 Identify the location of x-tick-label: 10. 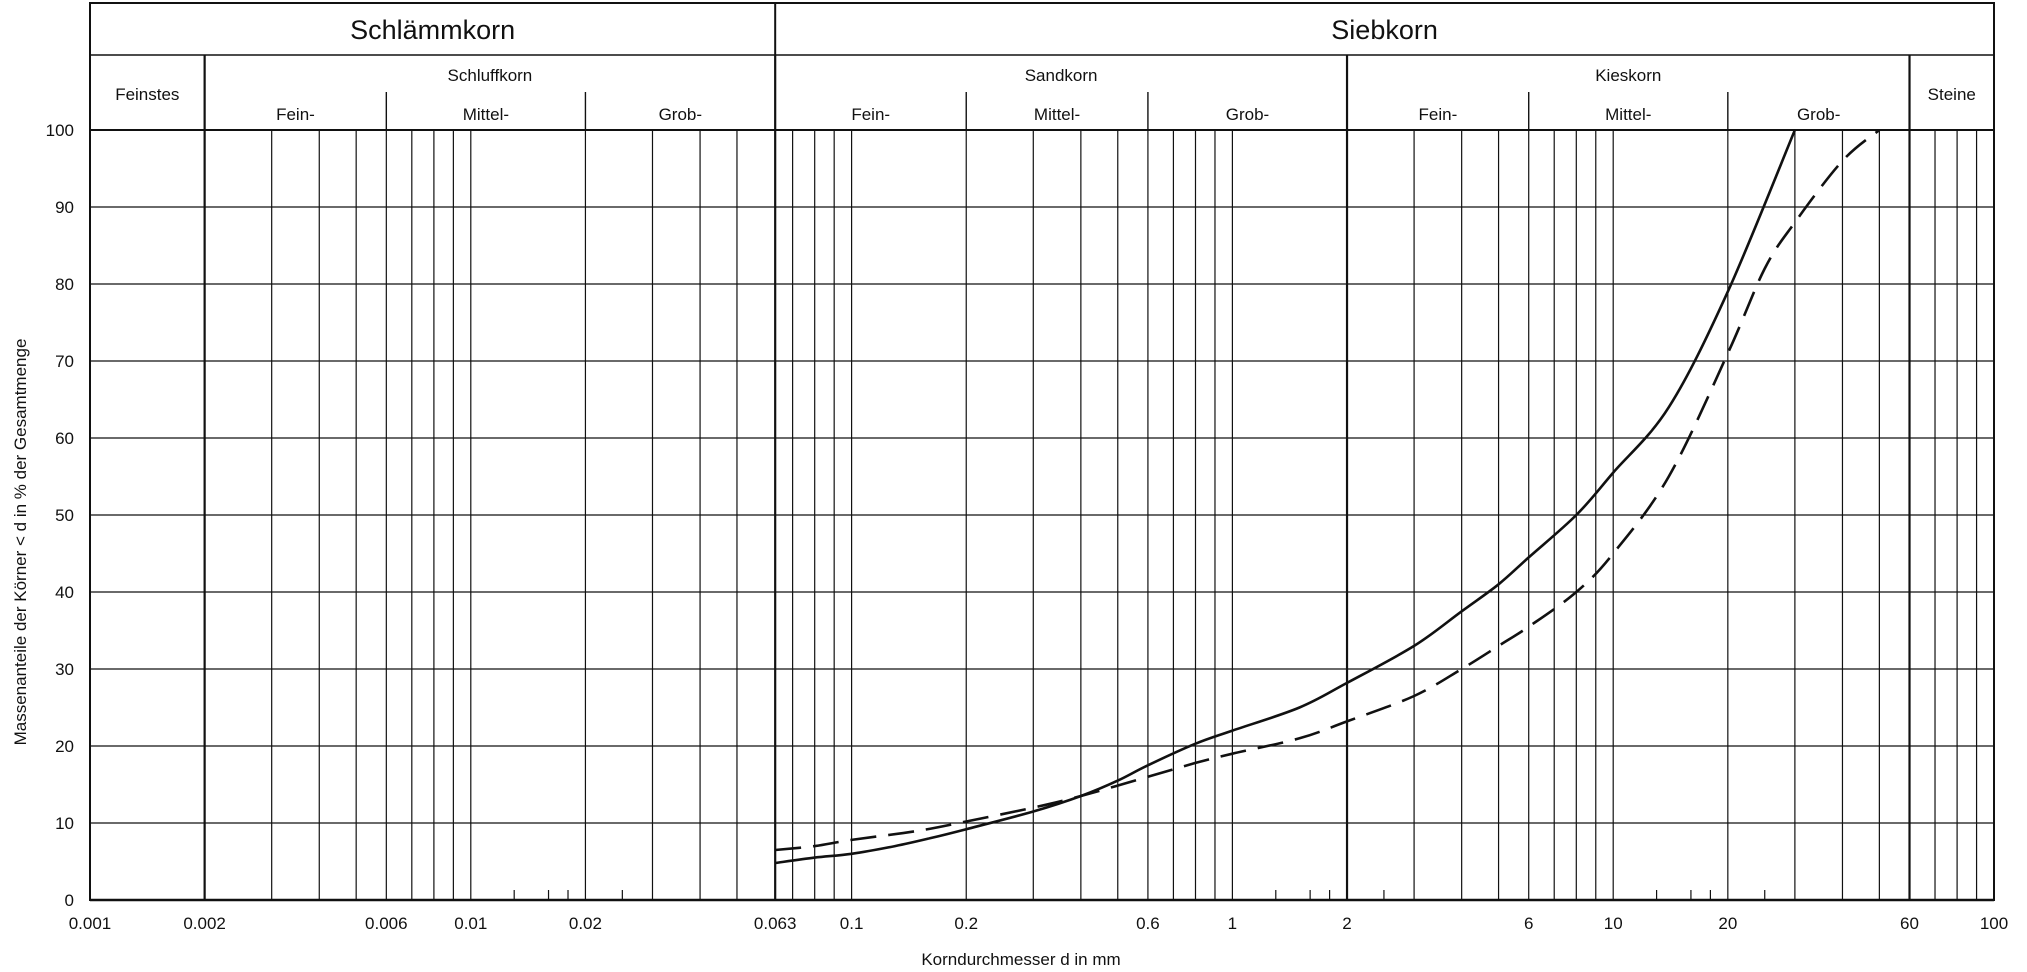
(1613, 923).